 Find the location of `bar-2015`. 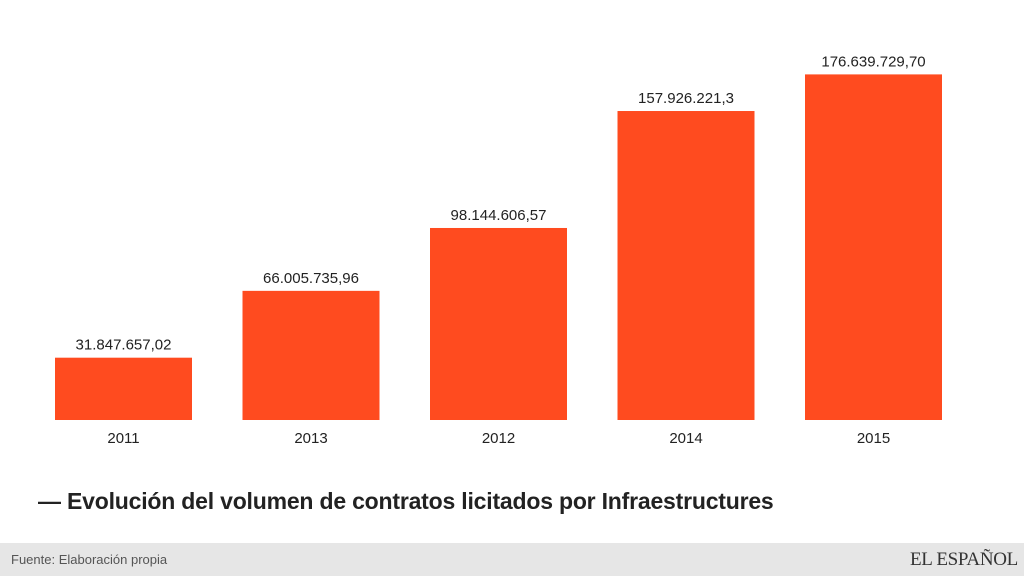

bar-2015 is located at coordinates (873, 247).